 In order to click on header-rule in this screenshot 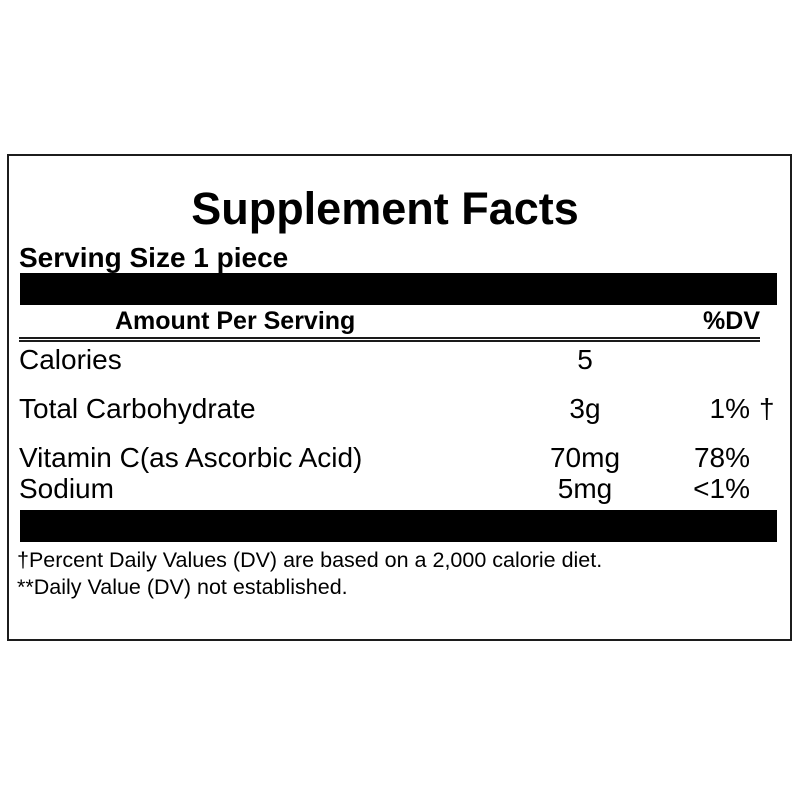, I will do `click(389, 339)`.